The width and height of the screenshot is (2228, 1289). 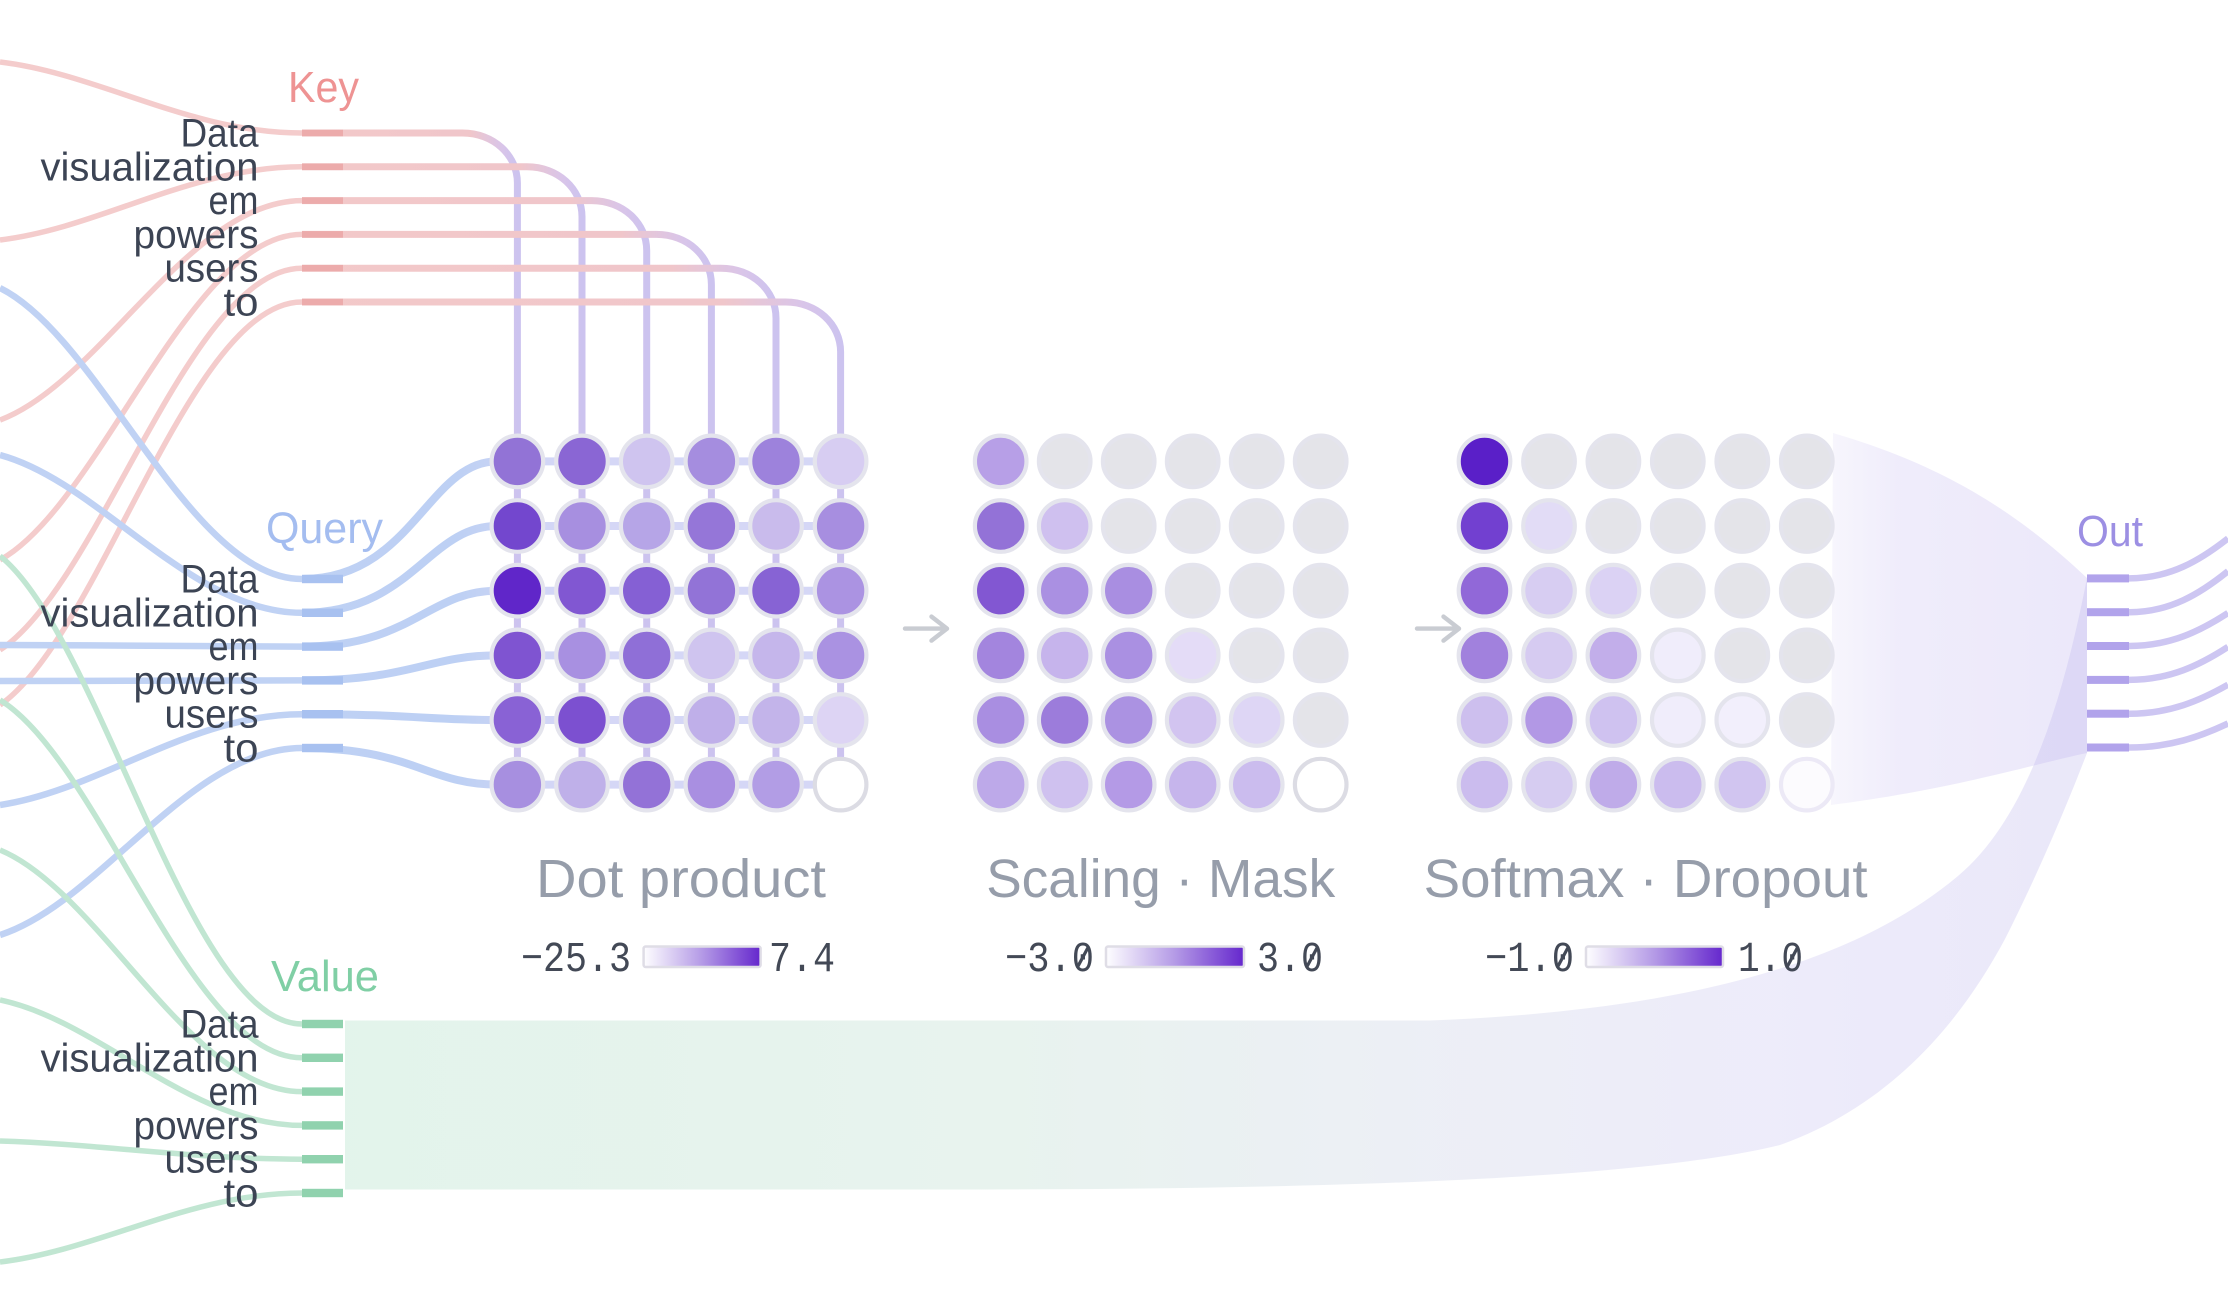 What do you see at coordinates (802, 959) in the screenshot?
I see `svg-text: 7.4` at bounding box center [802, 959].